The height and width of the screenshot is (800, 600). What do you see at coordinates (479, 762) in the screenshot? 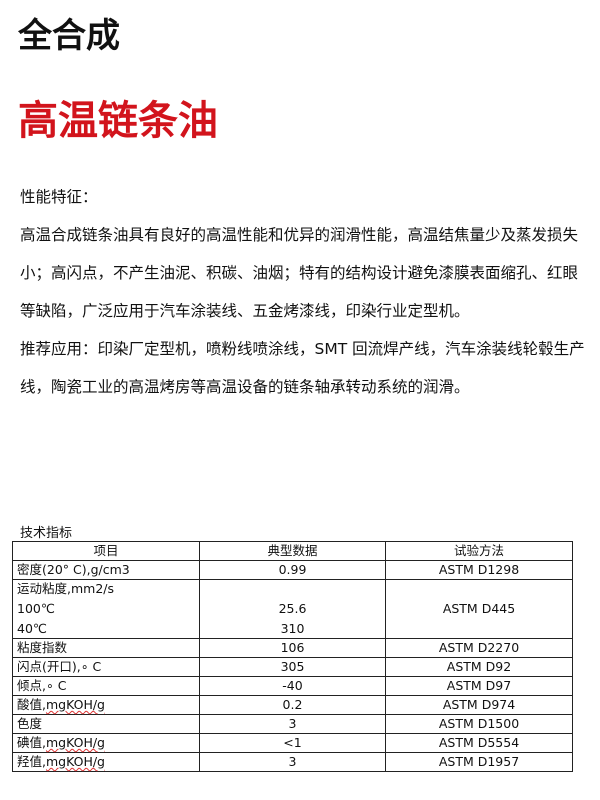
I see `method: ASTM D1957` at bounding box center [479, 762].